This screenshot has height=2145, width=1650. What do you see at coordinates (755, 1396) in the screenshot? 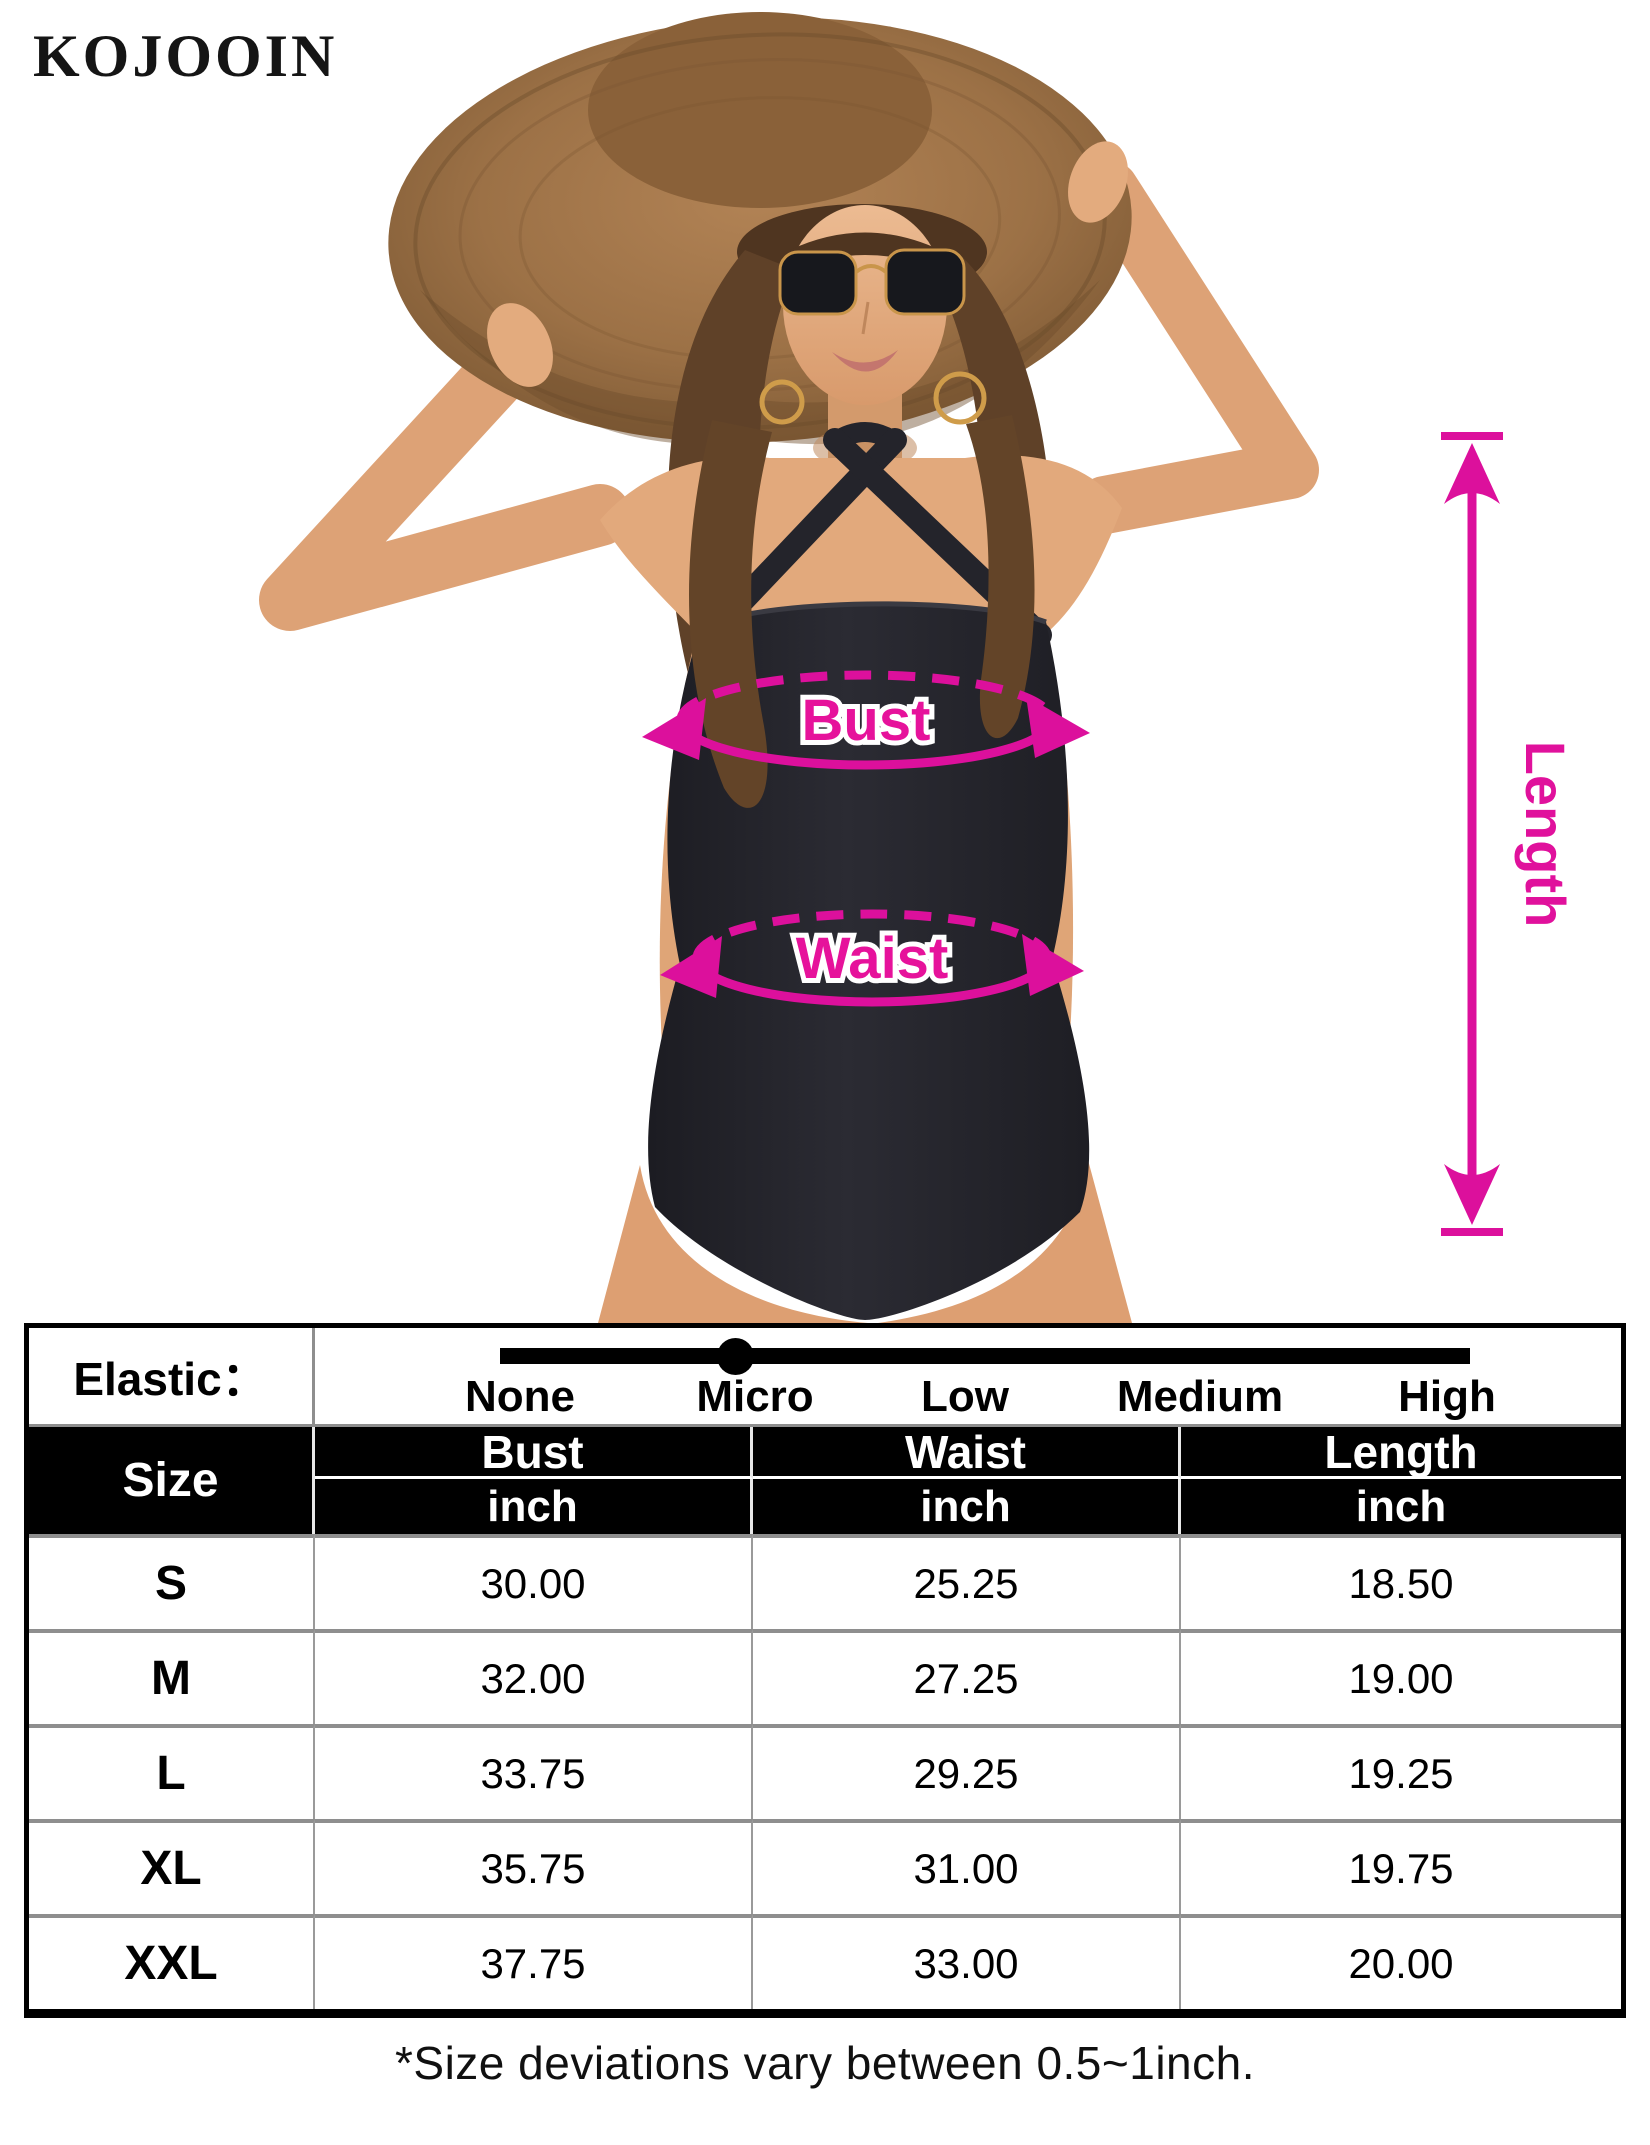
I see `elastic-level-micro: Micro` at bounding box center [755, 1396].